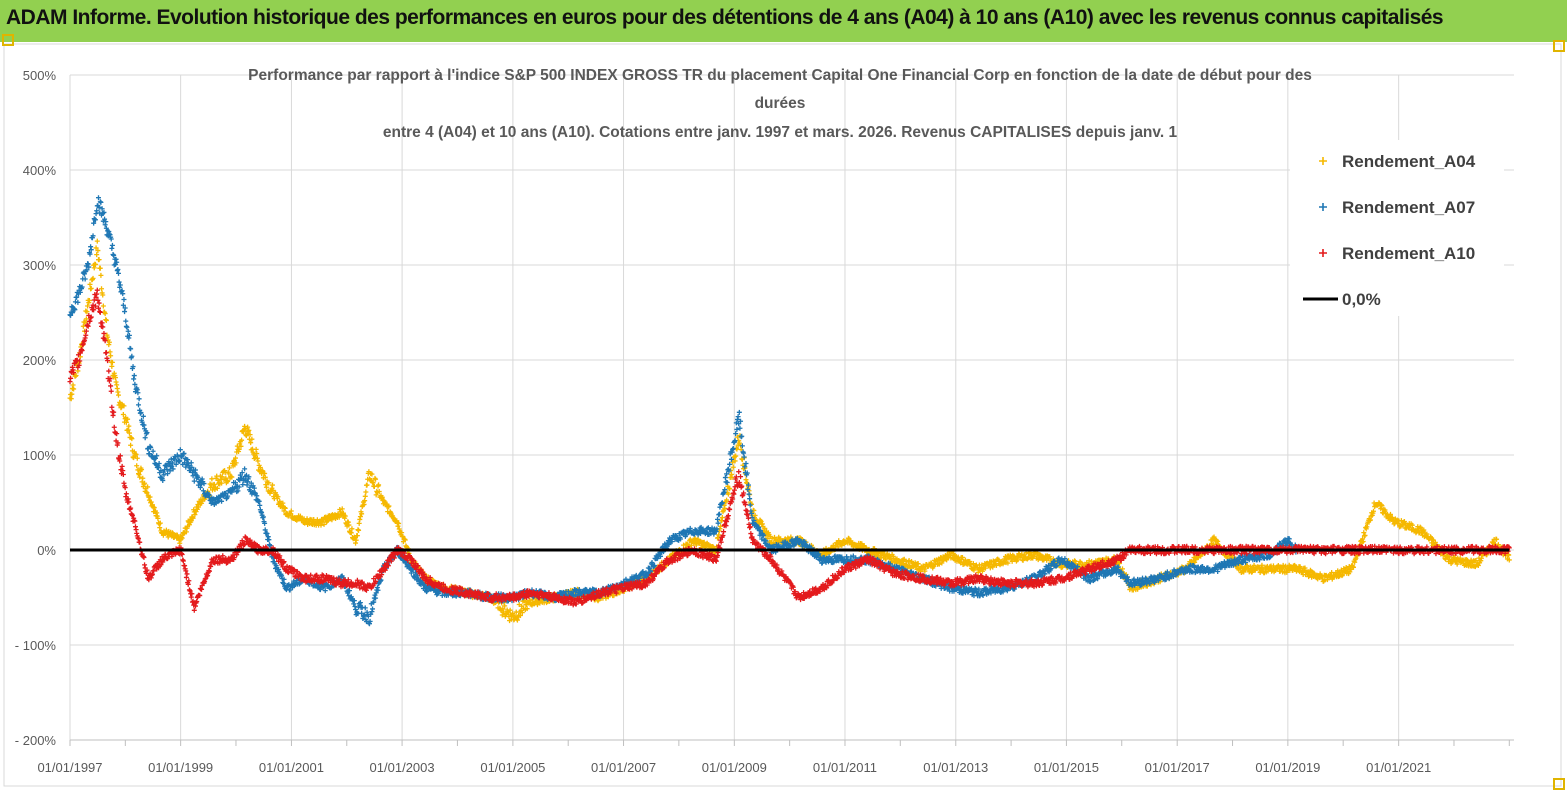  Describe the element at coordinates (1066, 767) in the screenshot. I see `x-tick-label: 01/01/2015` at that location.